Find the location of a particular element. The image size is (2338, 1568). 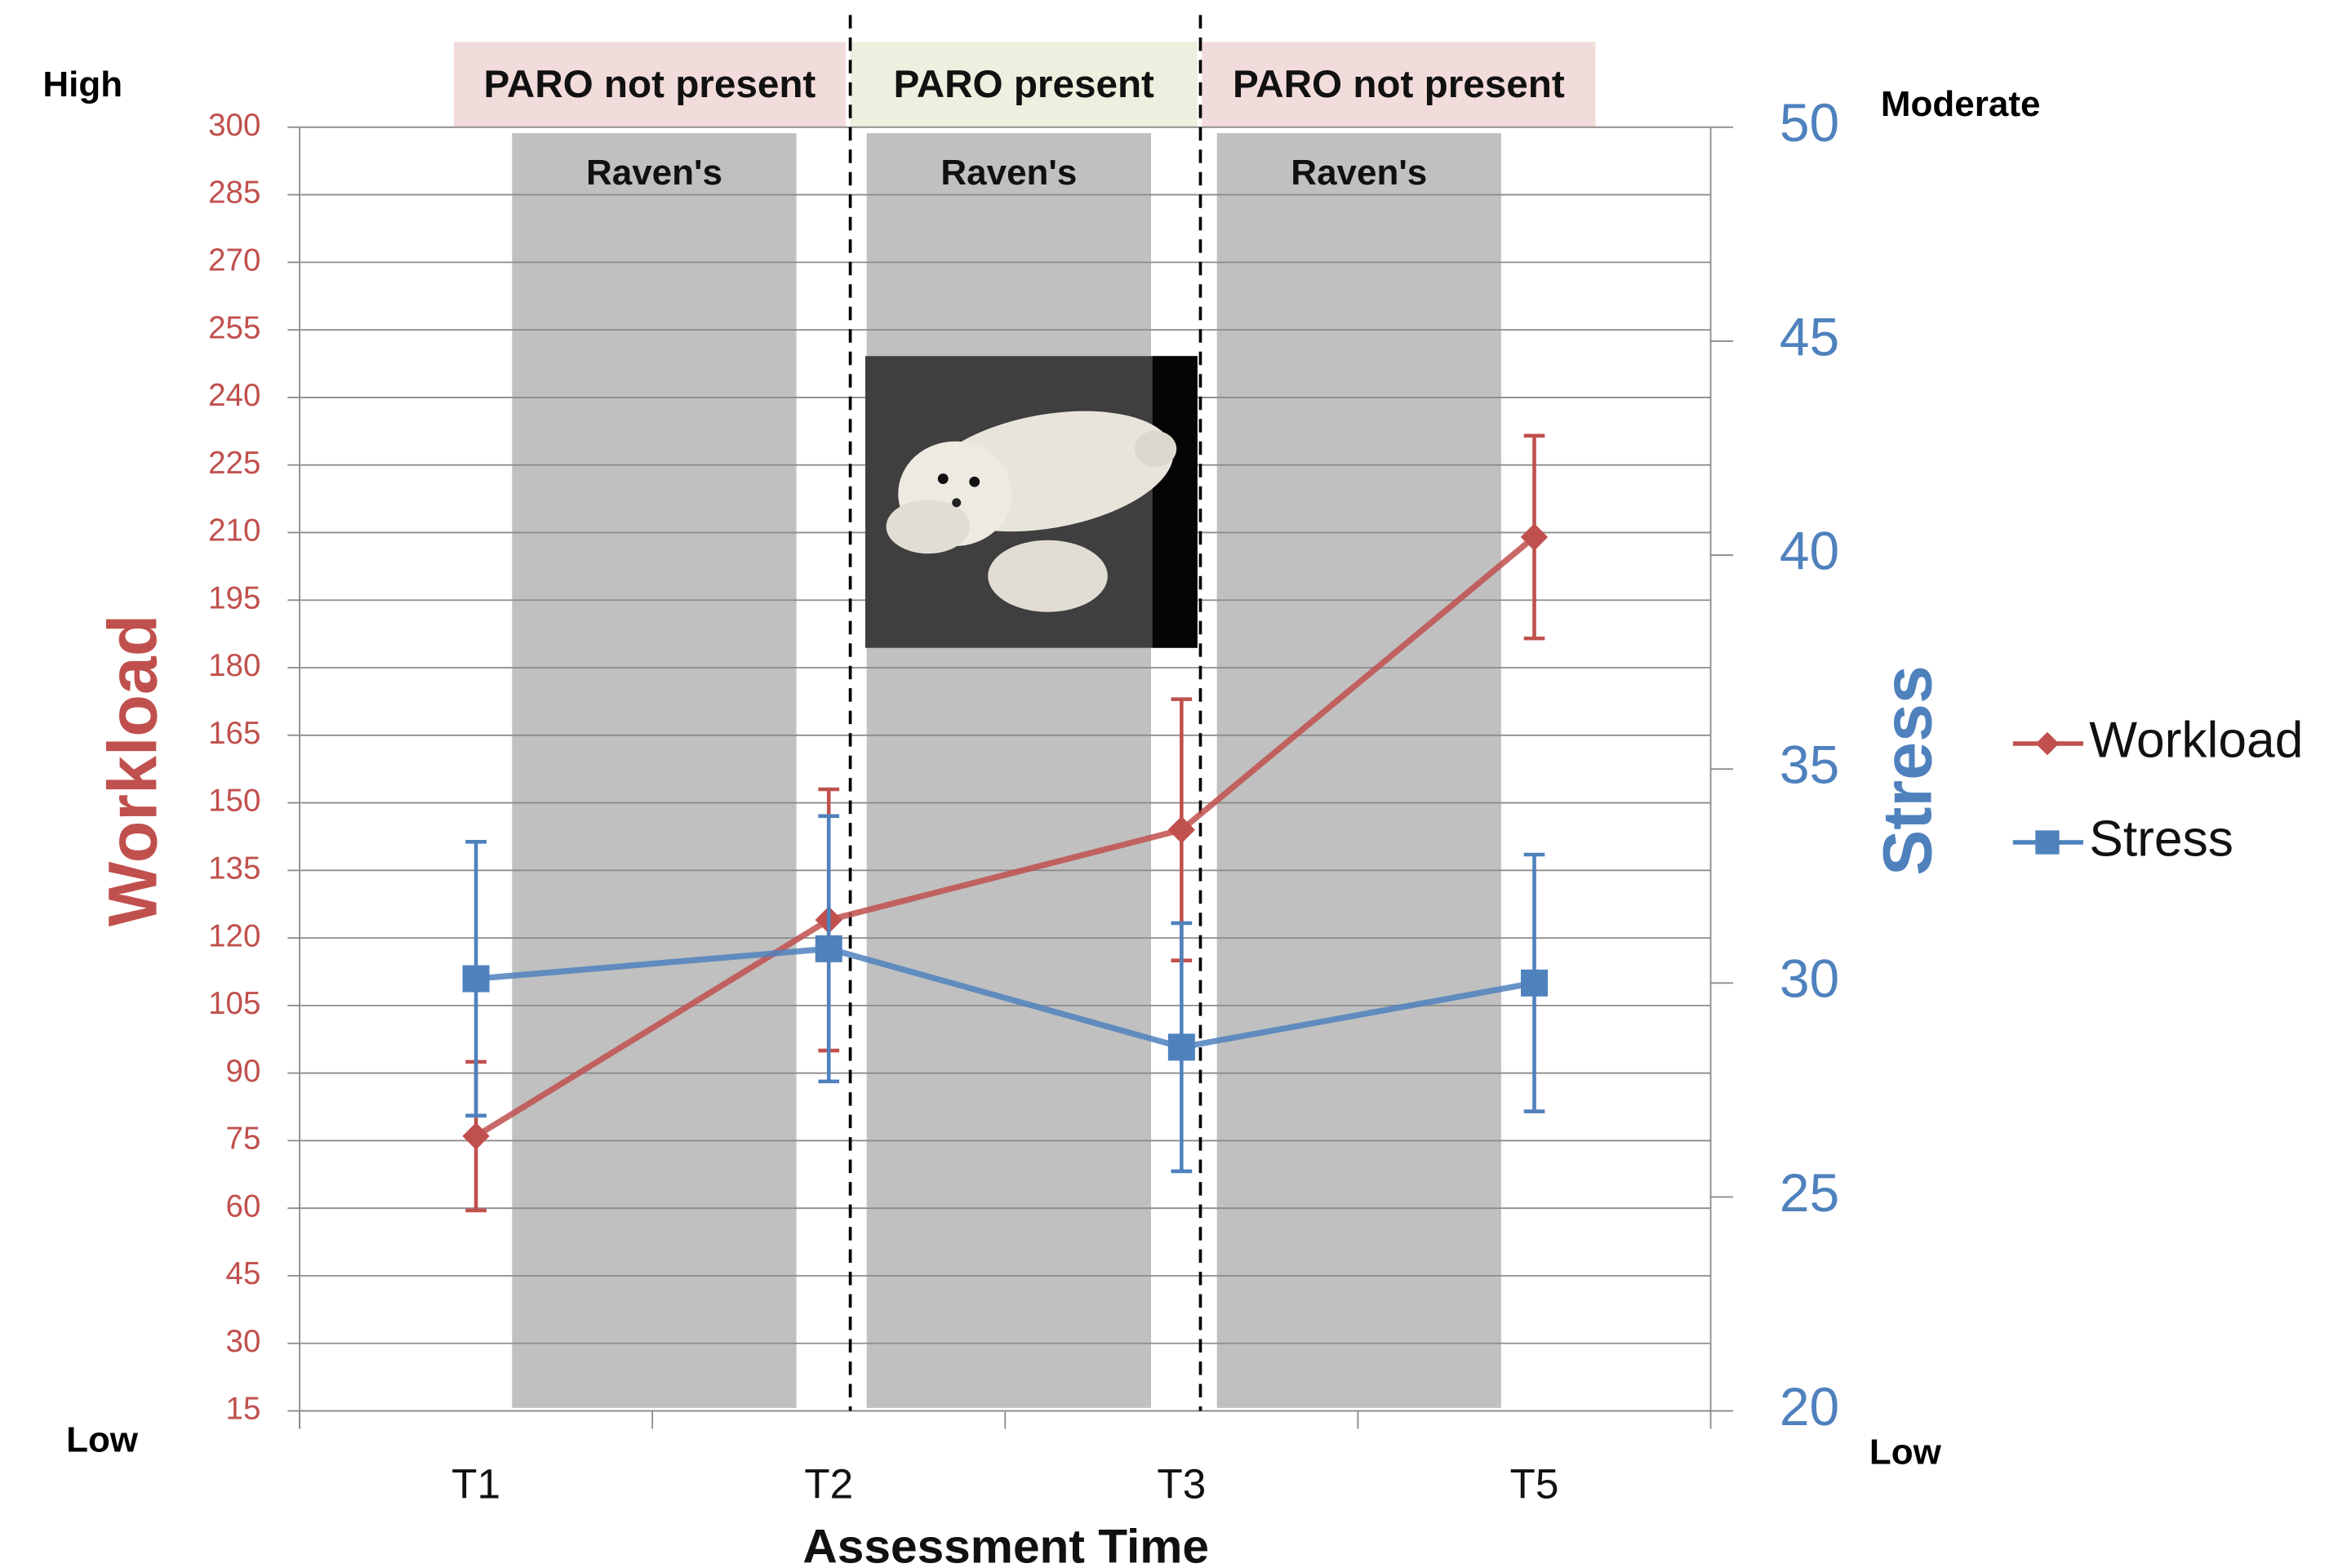

y-high-label: High is located at coordinates (82, 84).